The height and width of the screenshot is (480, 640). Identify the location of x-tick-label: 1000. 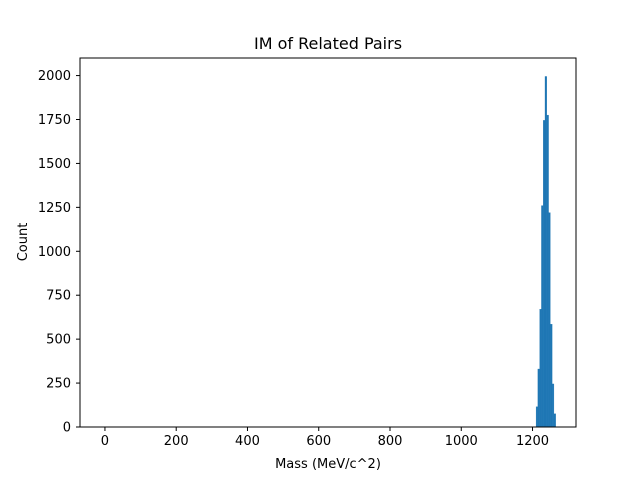
(461, 441).